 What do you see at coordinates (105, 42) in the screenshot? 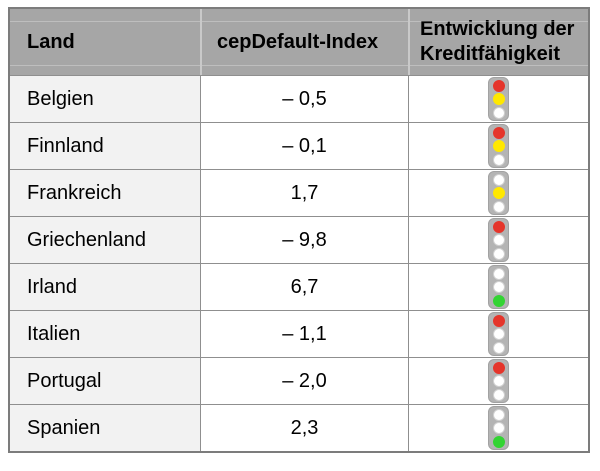
I see `column-header-land: Land` at bounding box center [105, 42].